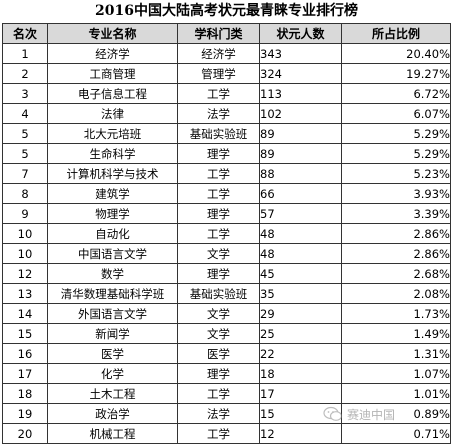 The height and width of the screenshot is (445, 453). Describe the element at coordinates (300, 393) in the screenshot. I see `cell-count: 17` at that location.